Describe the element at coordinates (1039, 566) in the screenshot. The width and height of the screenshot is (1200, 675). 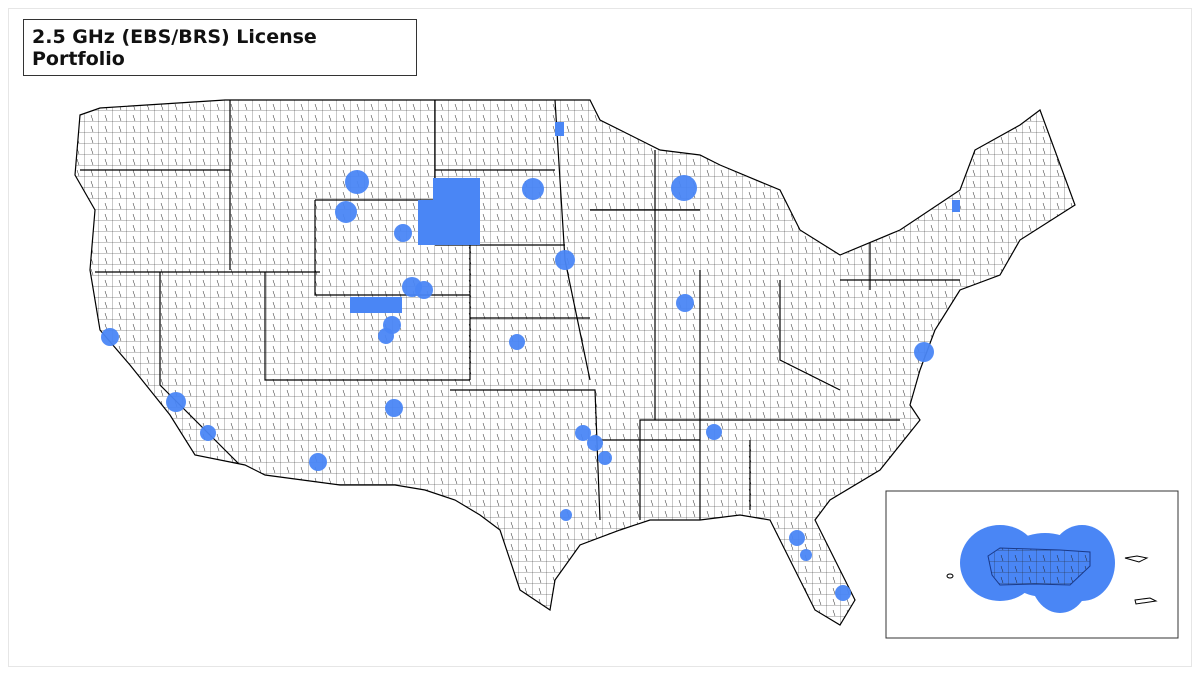
I see `puerto-rico-outline` at that location.